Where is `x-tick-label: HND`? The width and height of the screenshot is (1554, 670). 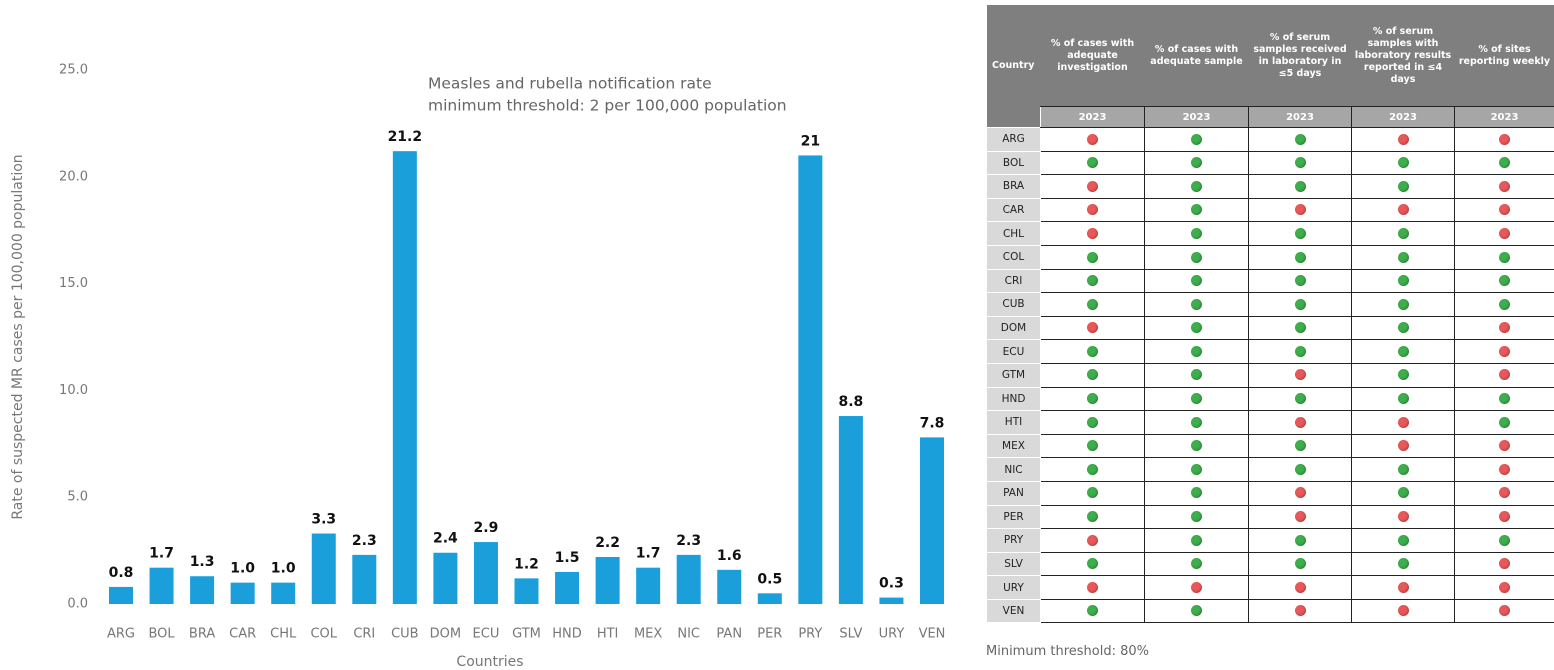 x-tick-label: HND is located at coordinates (567, 634).